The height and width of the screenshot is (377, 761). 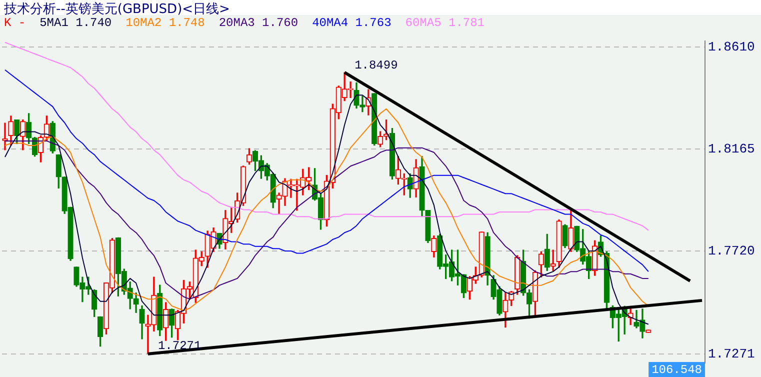 What do you see at coordinates (352, 23) in the screenshot?
I see `text: 40MA4 1.763` at bounding box center [352, 23].